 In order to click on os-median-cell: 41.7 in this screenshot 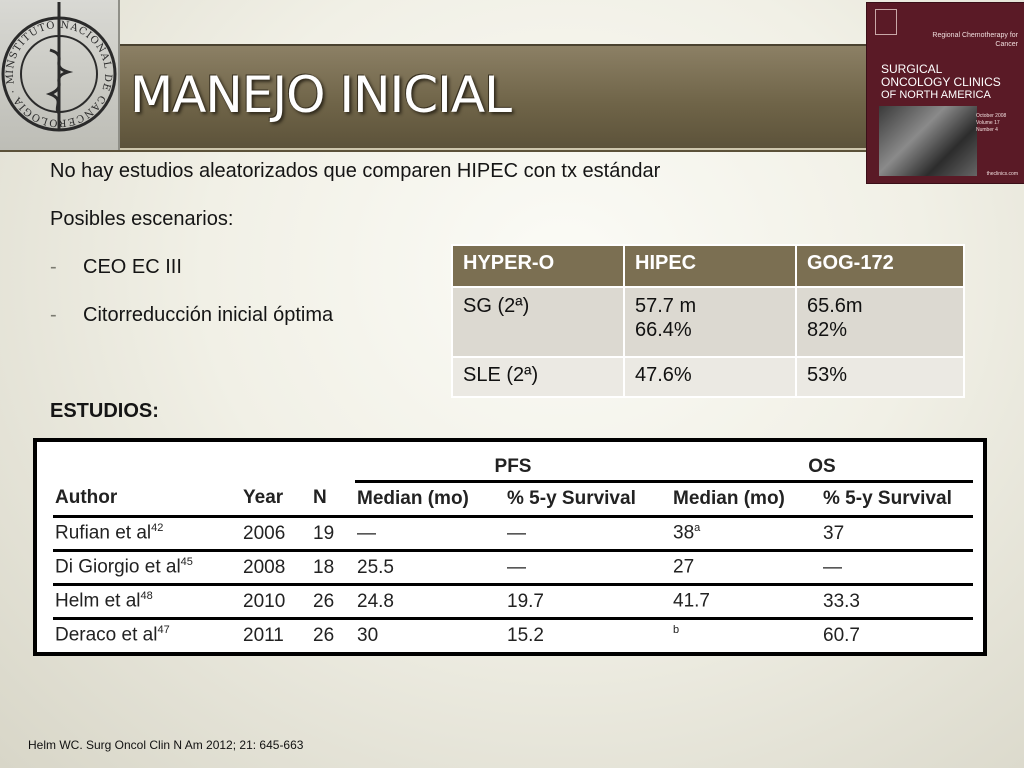, I will do `click(746, 602)`.